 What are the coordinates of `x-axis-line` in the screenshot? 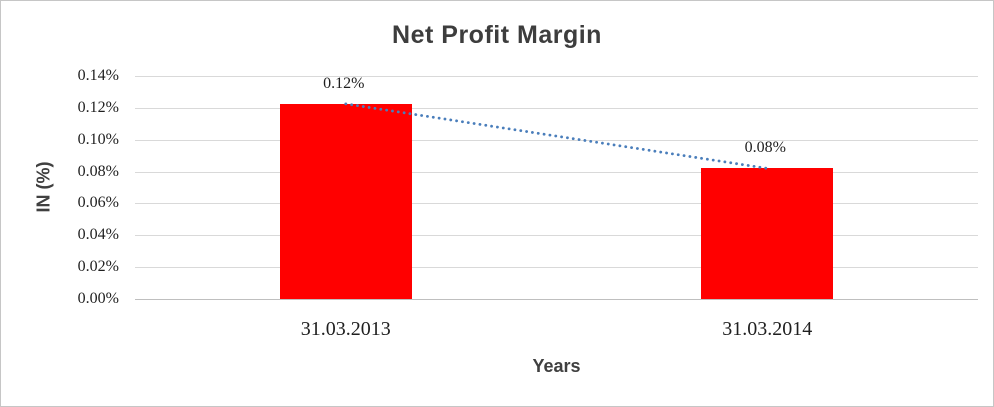 It's located at (556, 299).